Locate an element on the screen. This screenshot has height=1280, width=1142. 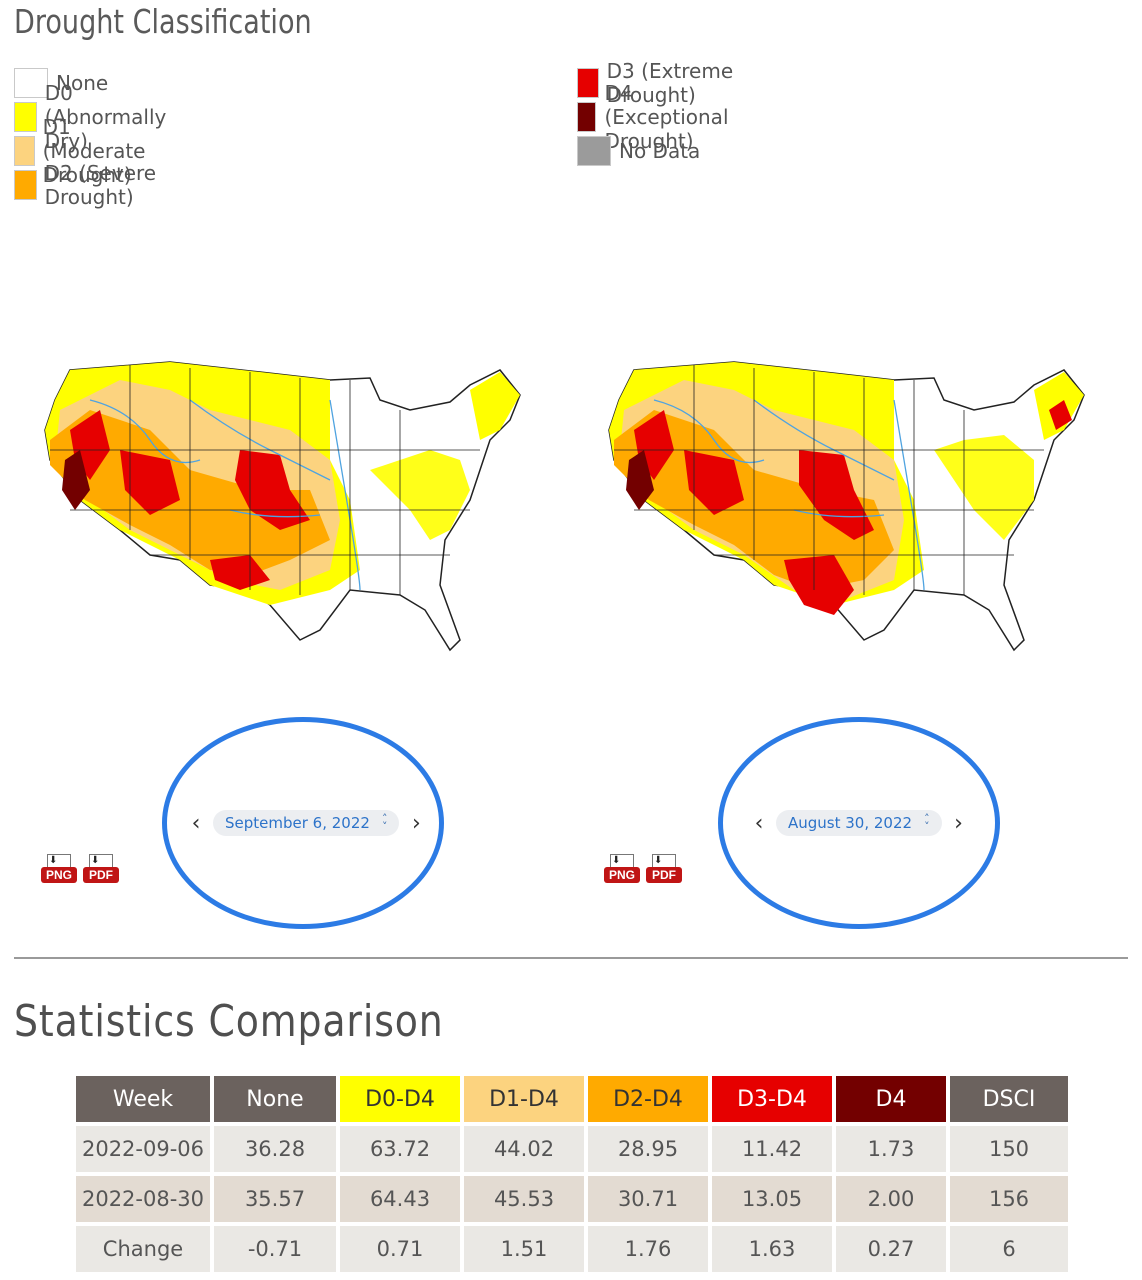
legend-item-no-data: No Data is located at coordinates (660, 151).